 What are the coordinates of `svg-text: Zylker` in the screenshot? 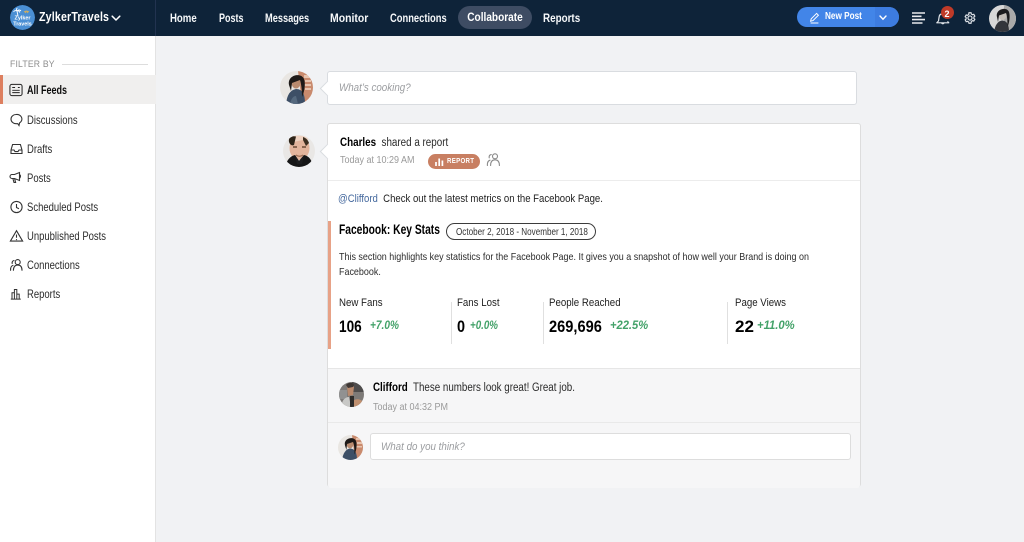 It's located at (23, 19).